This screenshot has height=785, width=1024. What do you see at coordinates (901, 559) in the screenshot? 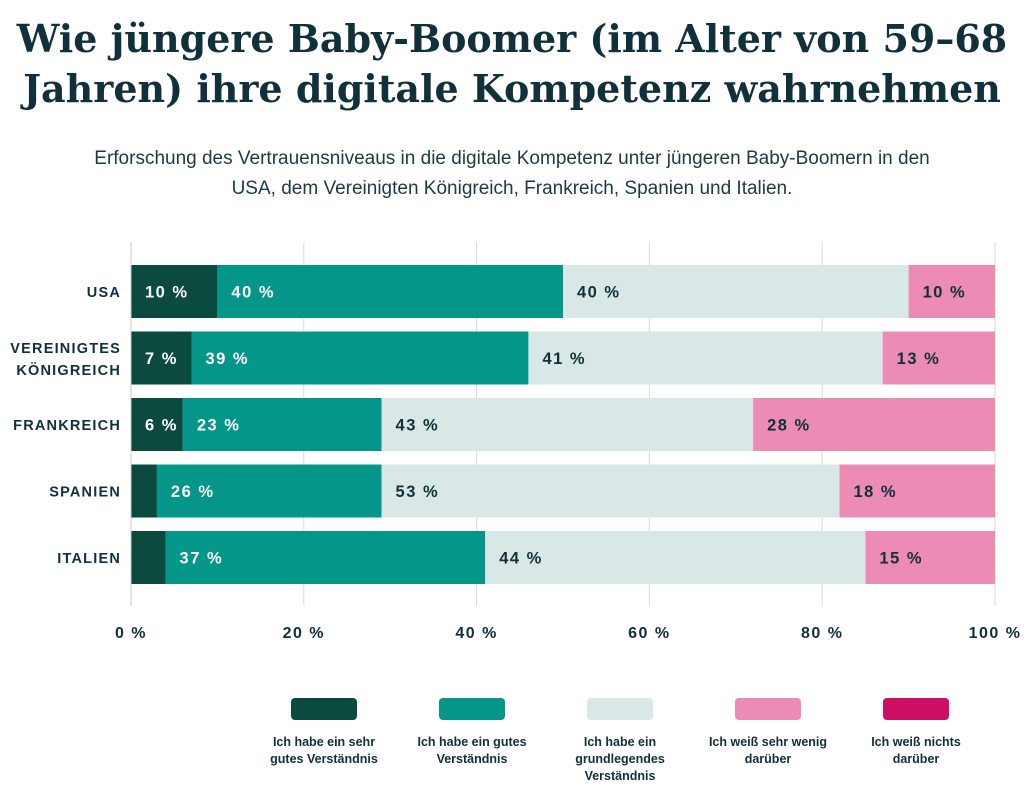
I see `data-label: 15 %` at bounding box center [901, 559].